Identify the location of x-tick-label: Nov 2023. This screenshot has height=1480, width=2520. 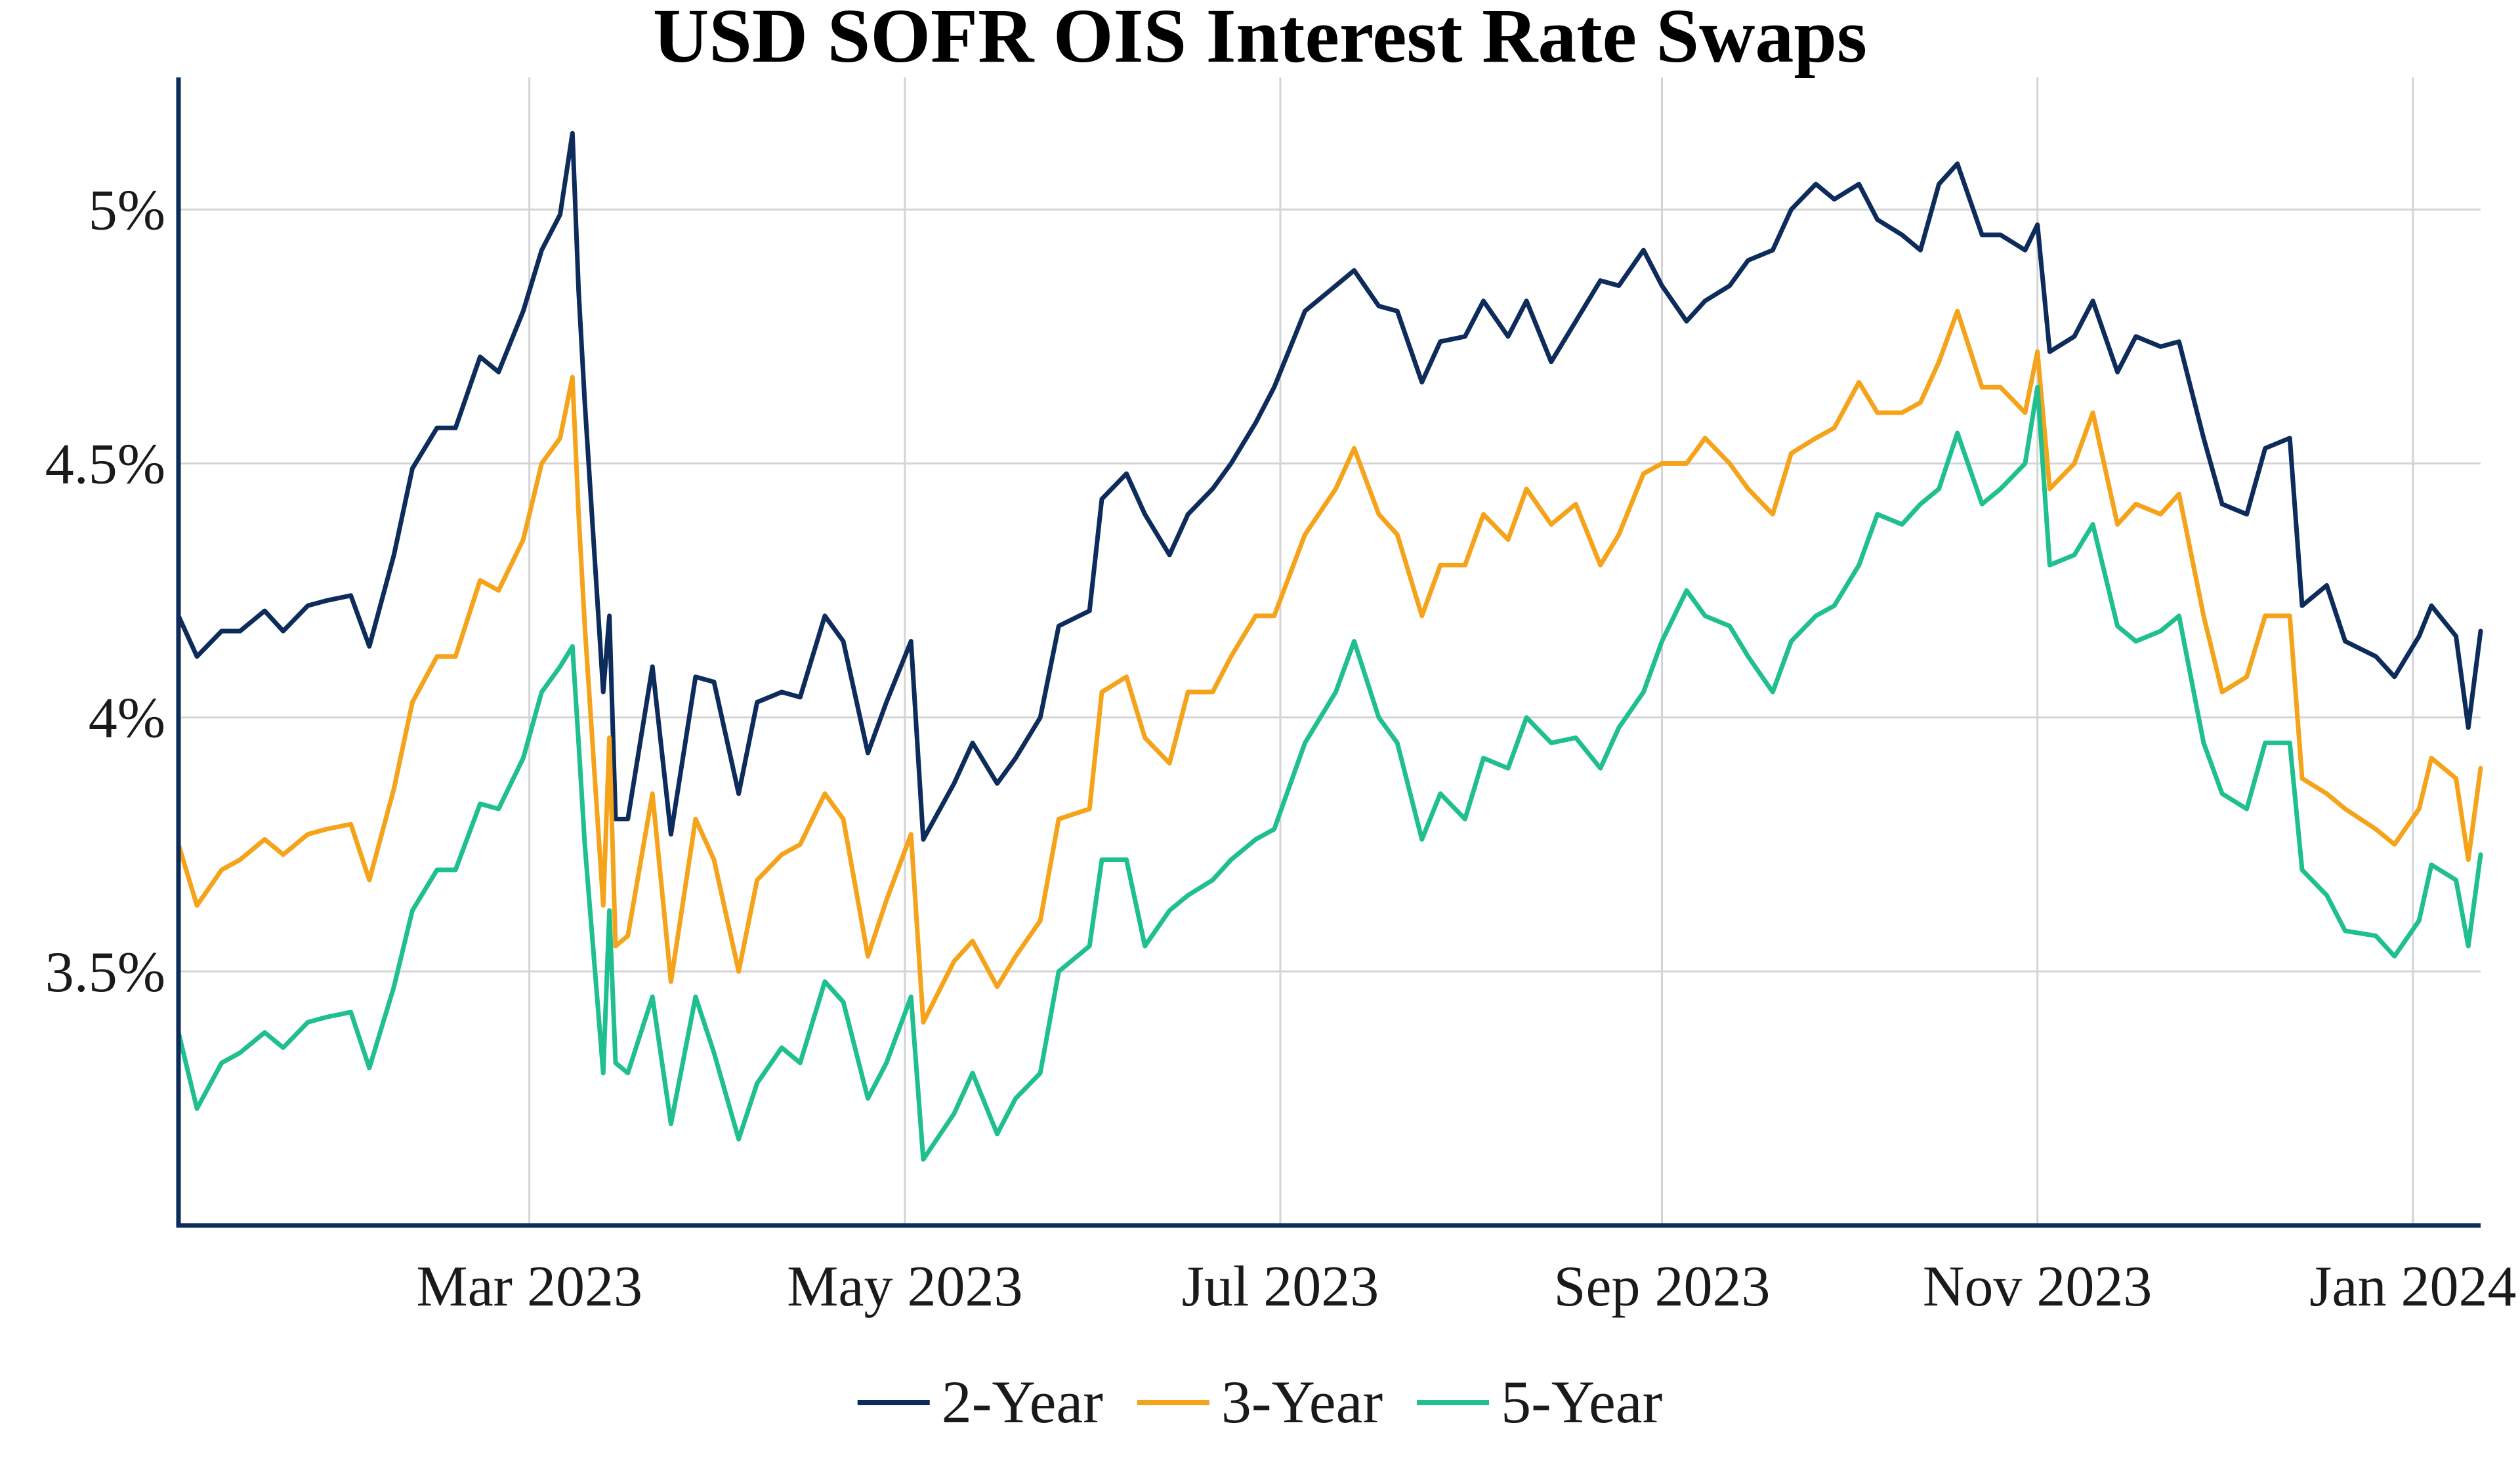
(2037, 1287).